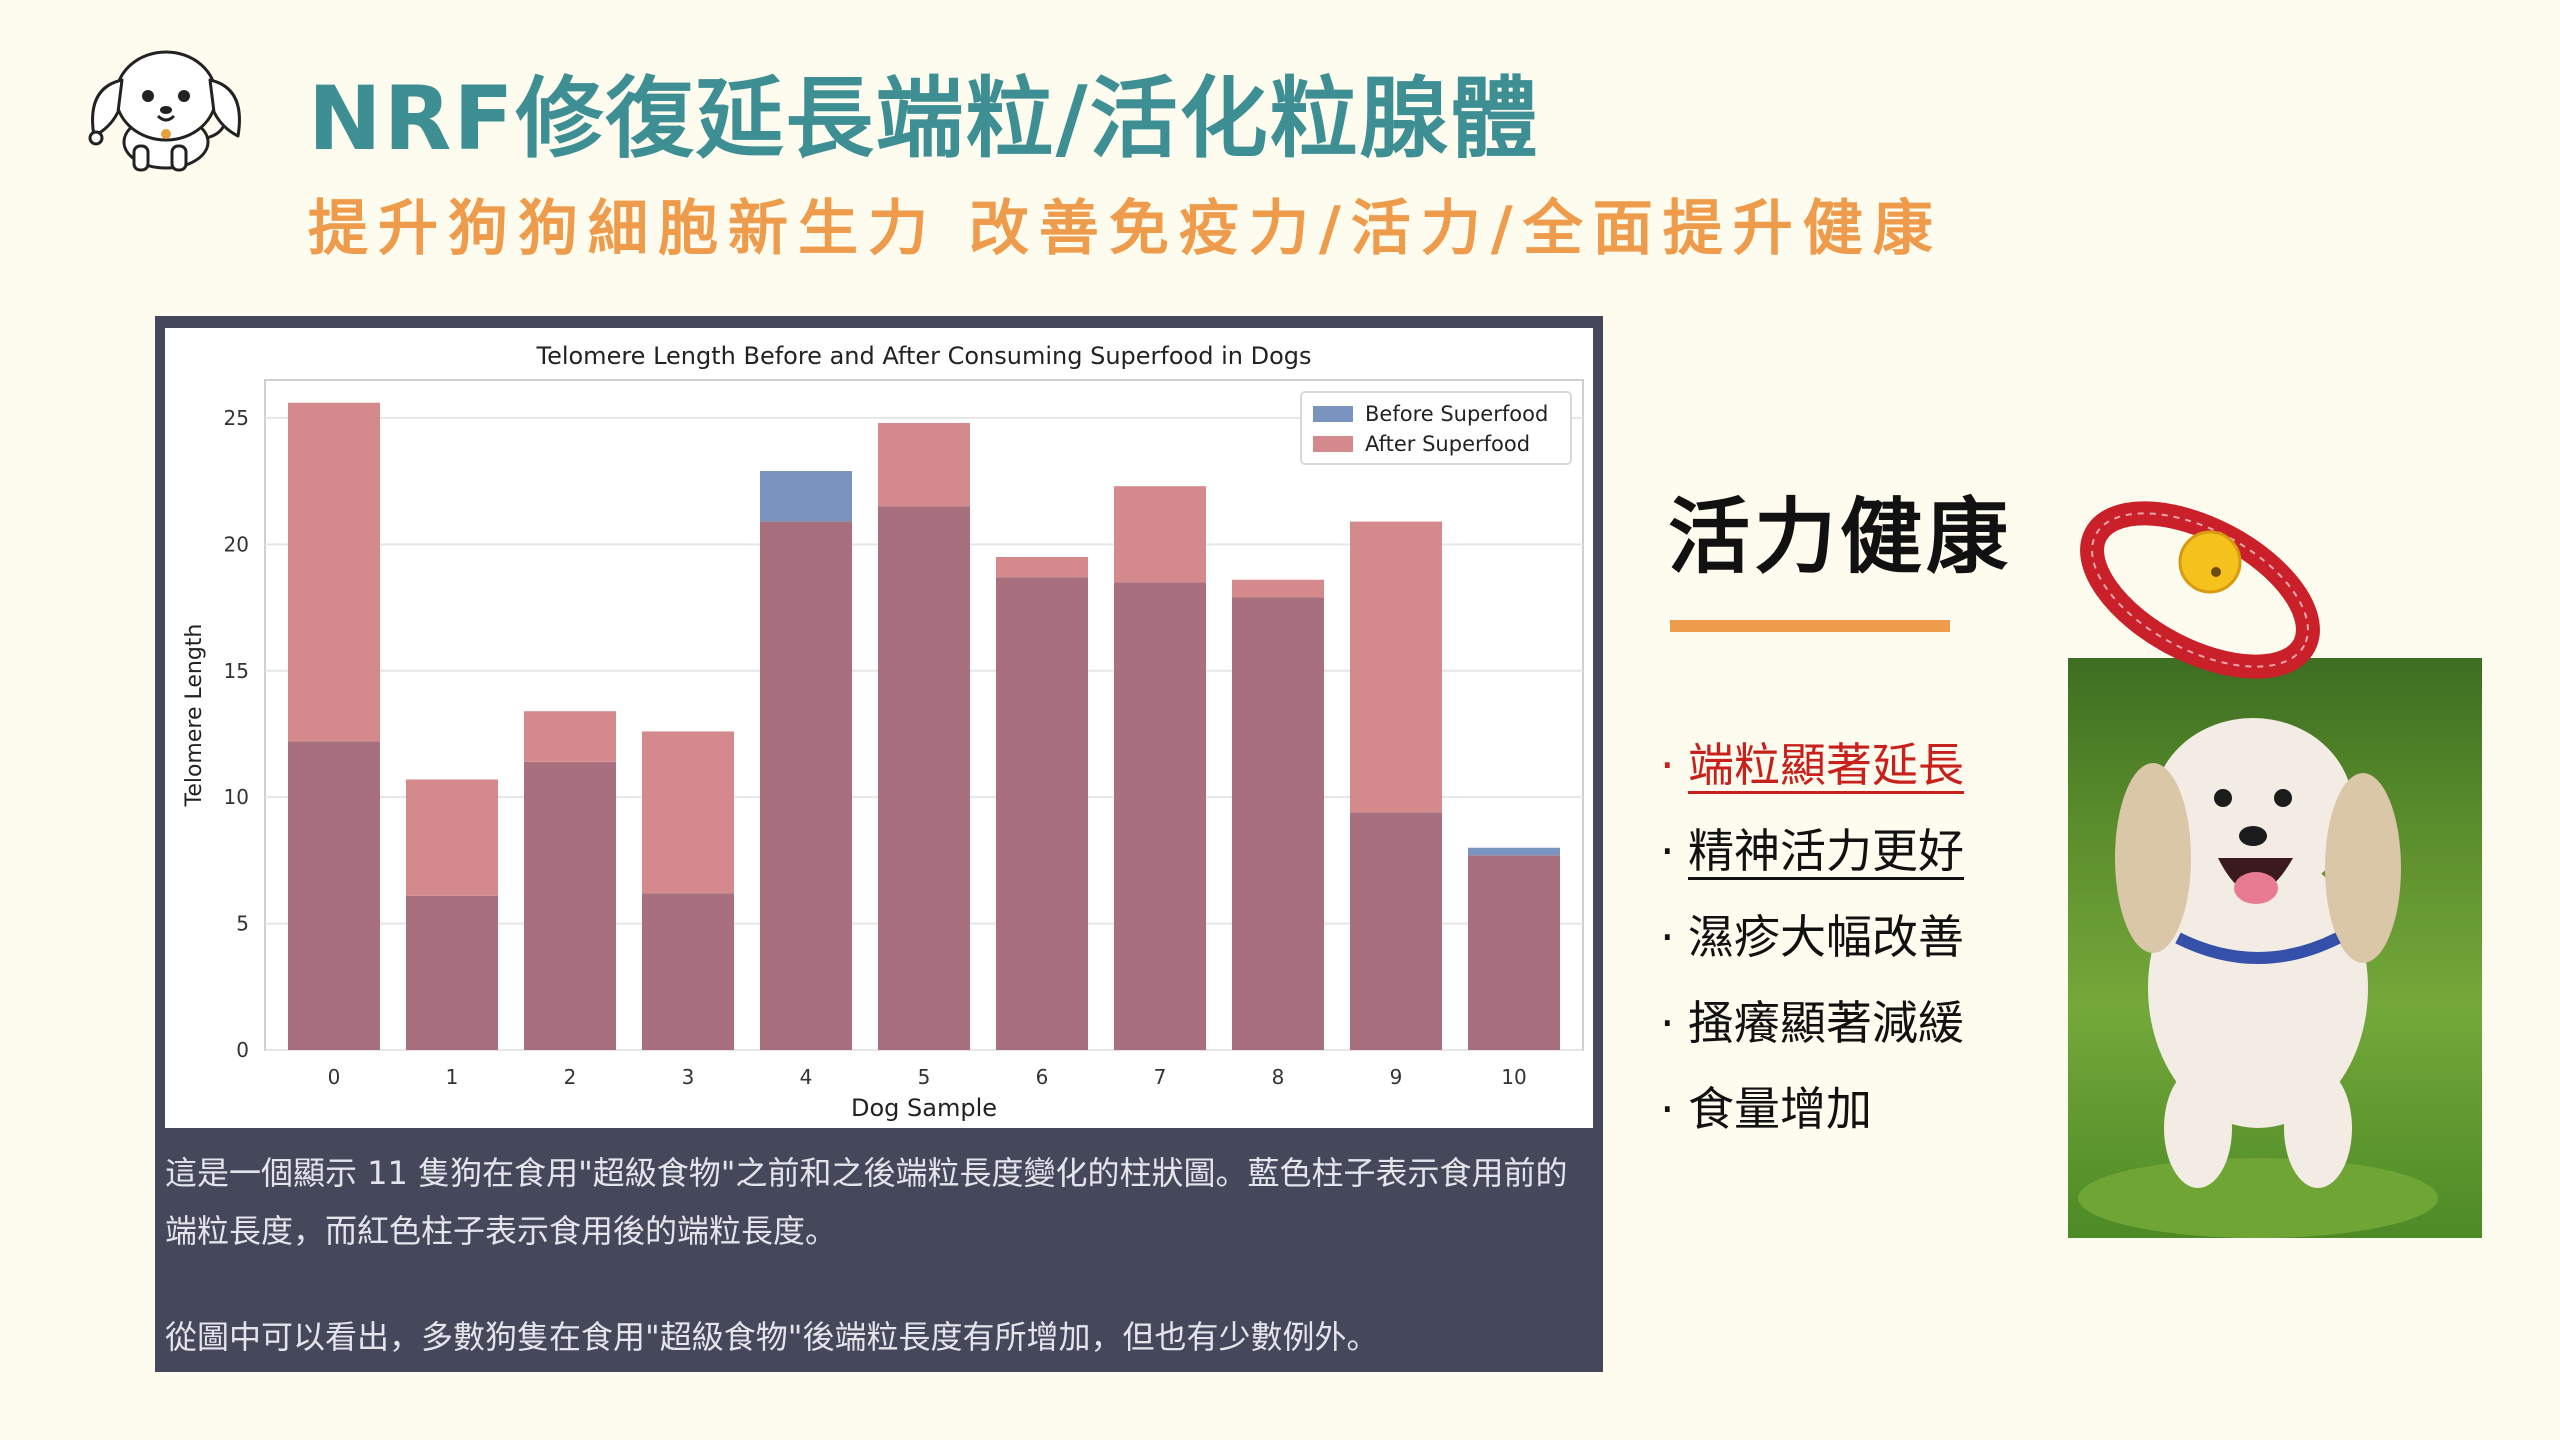  What do you see at coordinates (236, 797) in the screenshot?
I see `y-tick-label: 10` at bounding box center [236, 797].